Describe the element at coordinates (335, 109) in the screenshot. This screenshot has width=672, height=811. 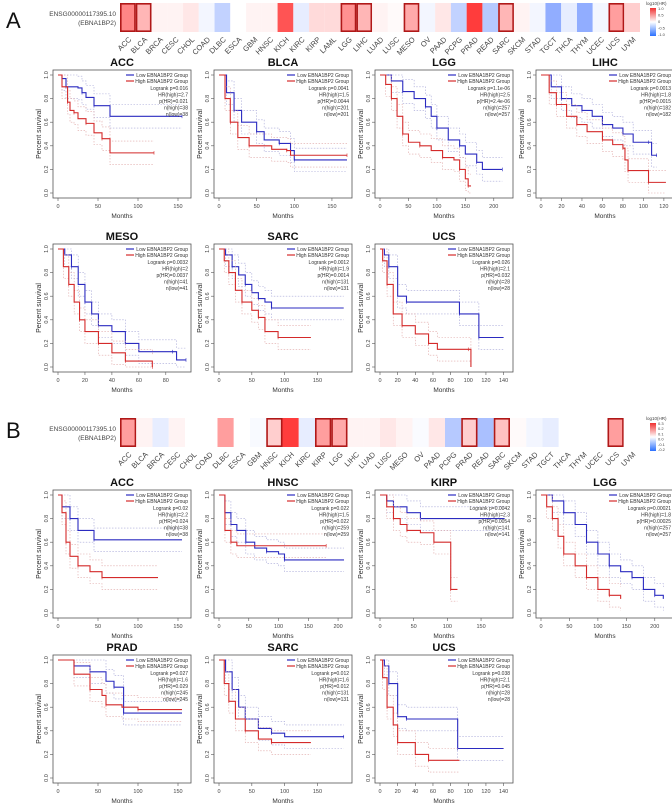
I see `n-high: n(high)=201` at that location.